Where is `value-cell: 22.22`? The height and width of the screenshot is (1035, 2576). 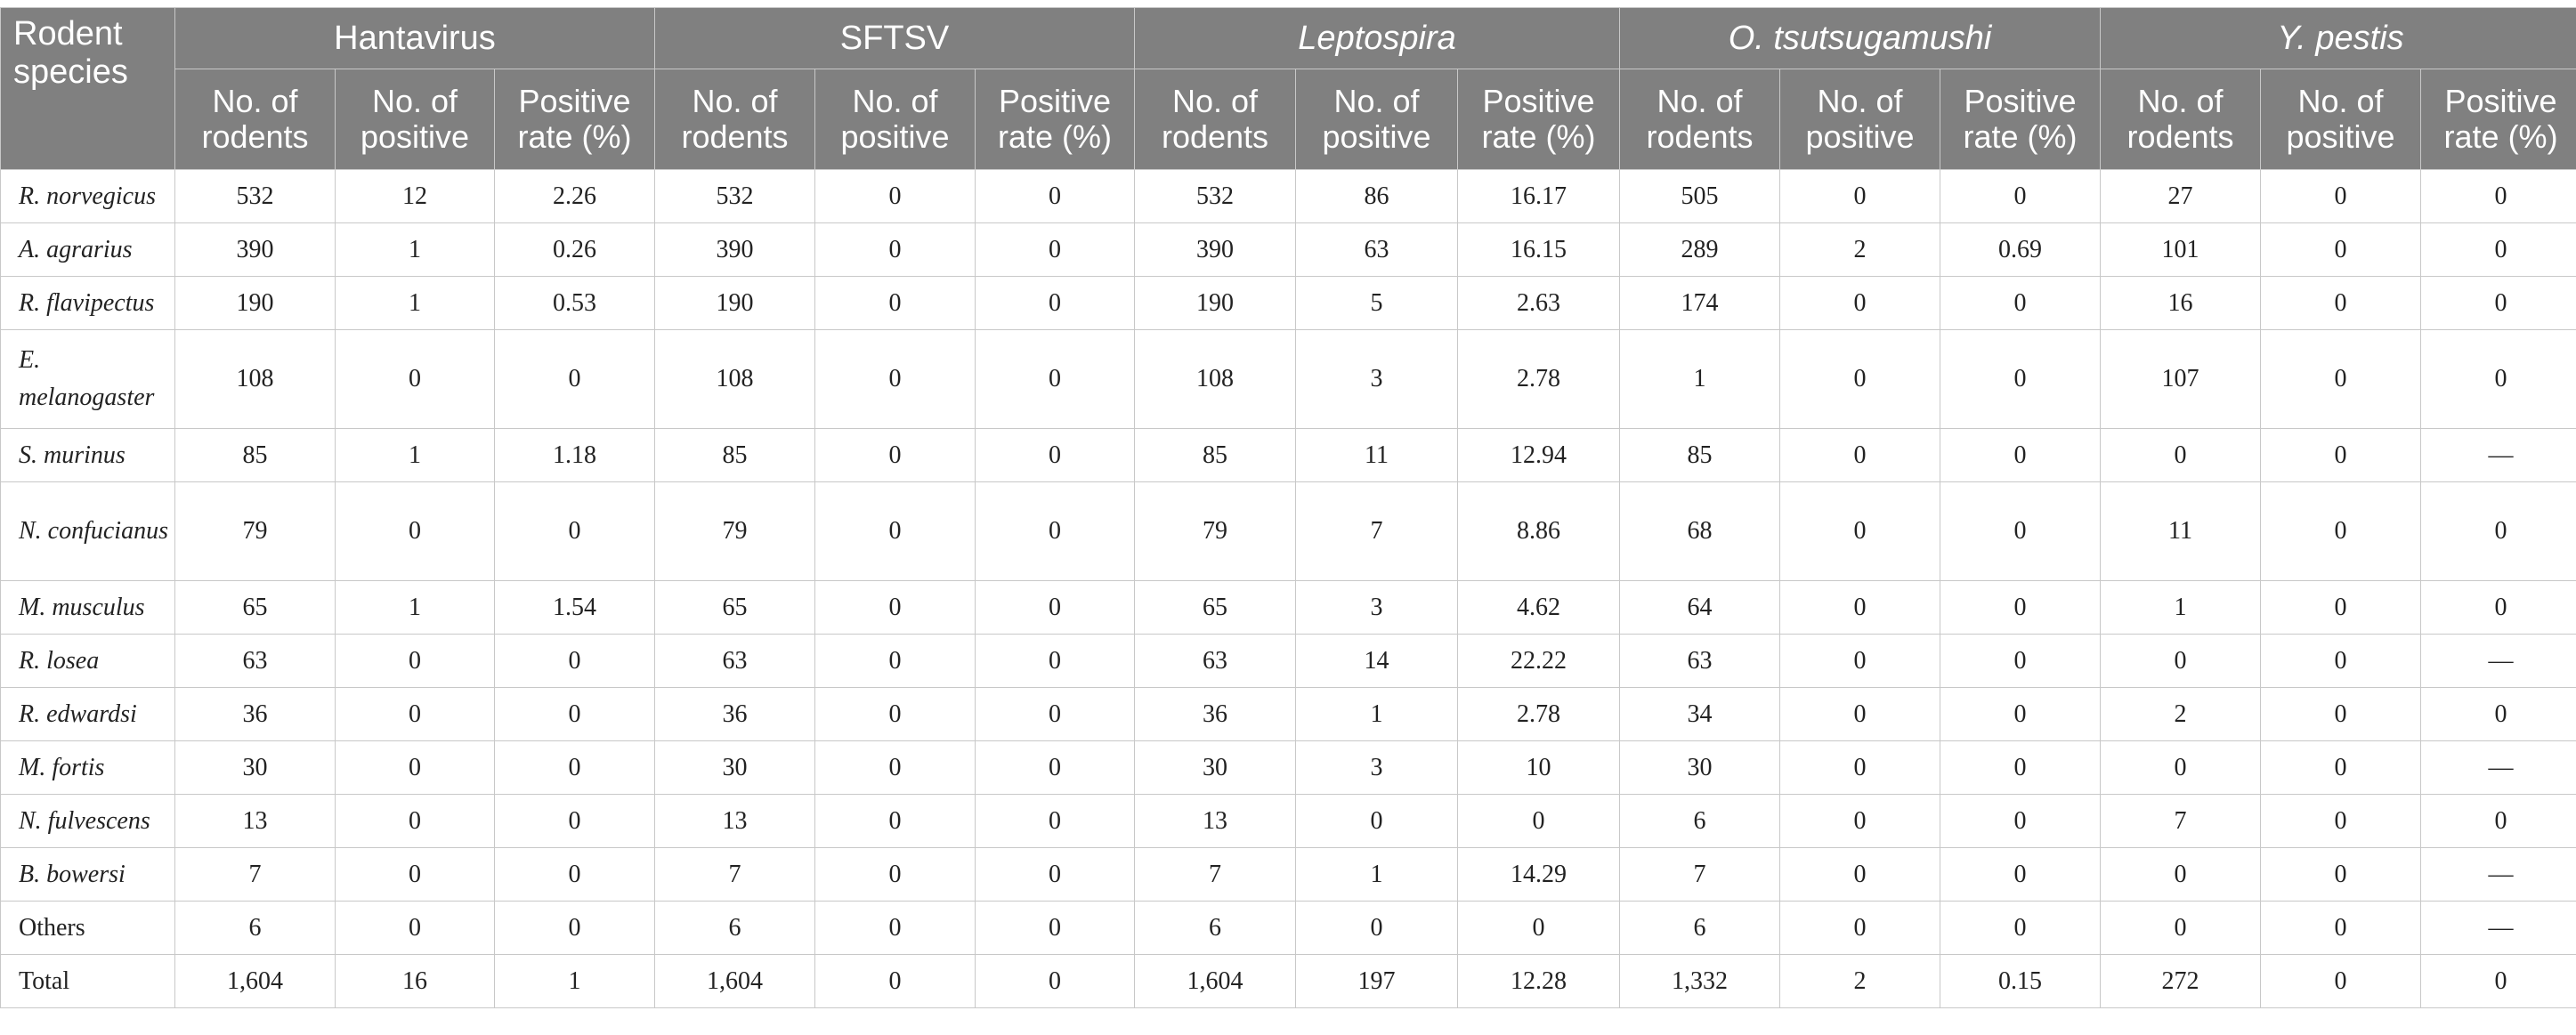
value-cell: 22.22 is located at coordinates (1539, 661).